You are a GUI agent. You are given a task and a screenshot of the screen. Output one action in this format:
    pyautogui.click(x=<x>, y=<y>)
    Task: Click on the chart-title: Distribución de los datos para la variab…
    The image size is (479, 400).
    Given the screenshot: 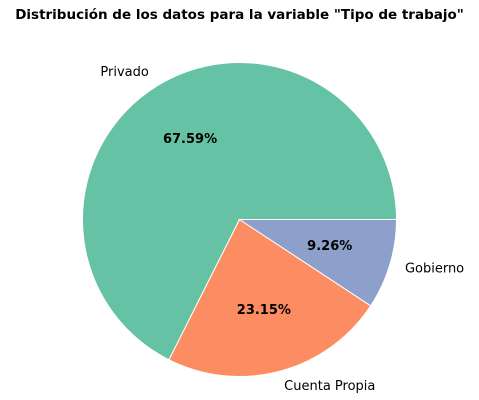 What is the action you would take?
    pyautogui.click(x=239, y=15)
    